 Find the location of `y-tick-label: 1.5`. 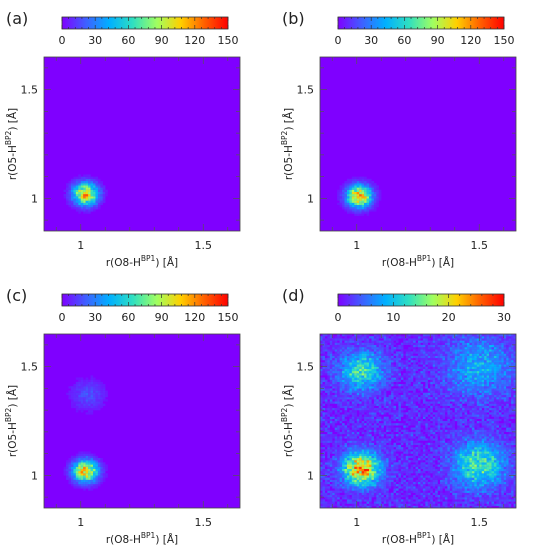

y-tick-label: 1.5 is located at coordinates (30, 367).